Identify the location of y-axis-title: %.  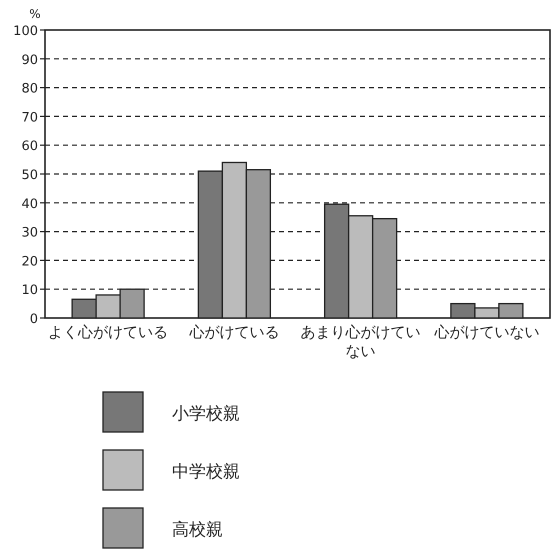
(35, 14).